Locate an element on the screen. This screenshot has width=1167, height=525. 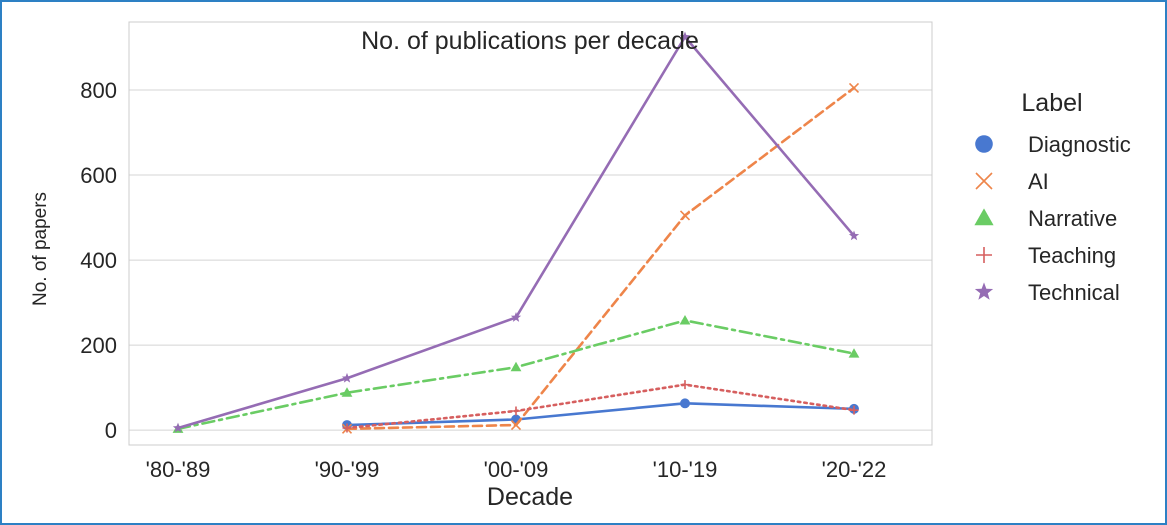
y-tick-label: 200 is located at coordinates (98, 345).